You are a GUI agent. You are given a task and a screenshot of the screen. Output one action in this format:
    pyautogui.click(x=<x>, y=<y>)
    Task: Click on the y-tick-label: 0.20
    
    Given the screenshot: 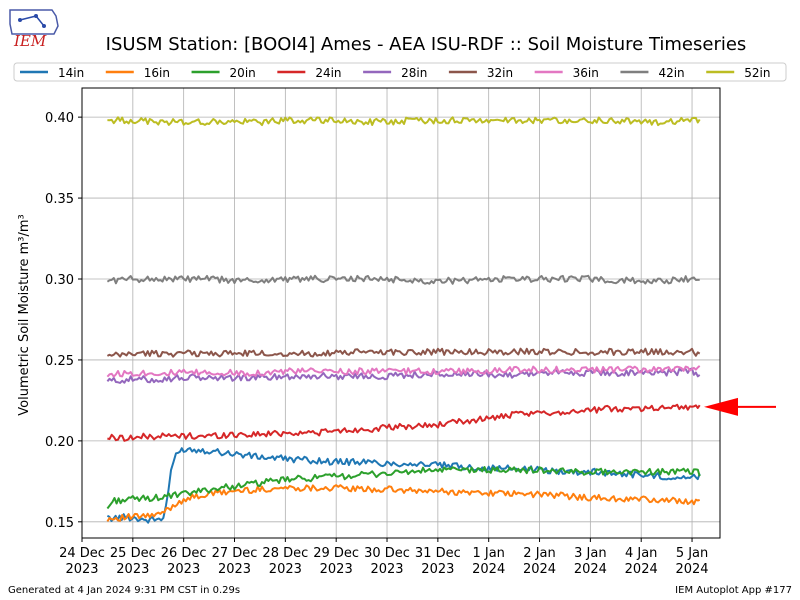 What is the action you would take?
    pyautogui.click(x=59, y=442)
    